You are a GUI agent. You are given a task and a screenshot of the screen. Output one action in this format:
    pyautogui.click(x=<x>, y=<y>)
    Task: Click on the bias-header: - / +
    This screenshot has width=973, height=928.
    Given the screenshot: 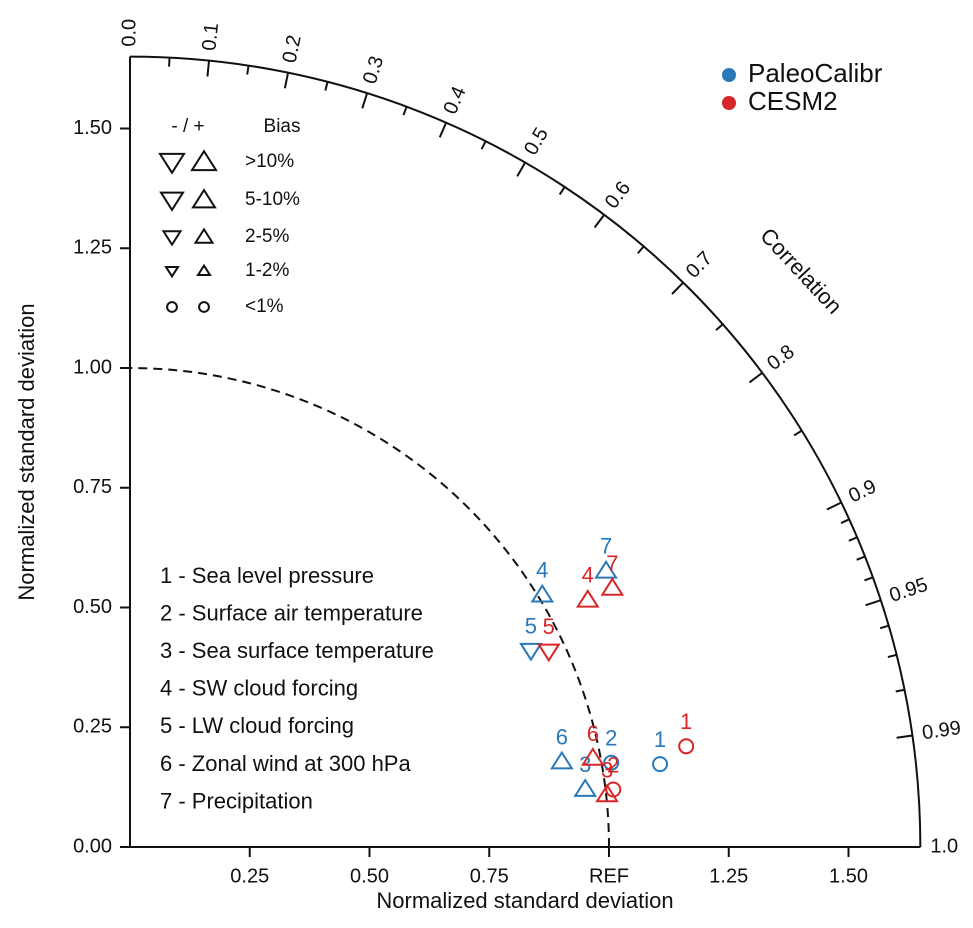 What is the action you would take?
    pyautogui.click(x=187, y=126)
    